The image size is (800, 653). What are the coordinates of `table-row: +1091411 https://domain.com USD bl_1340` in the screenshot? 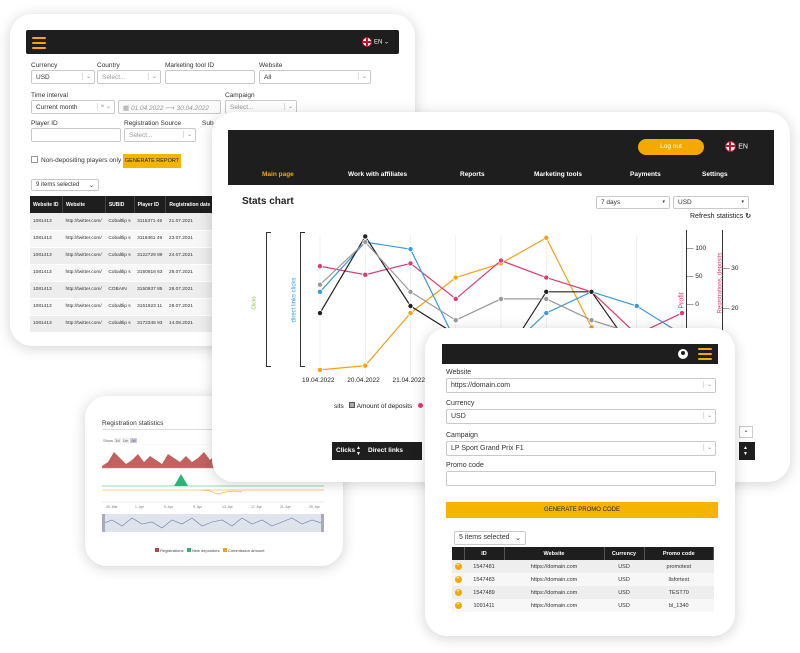 It's located at (583, 605).